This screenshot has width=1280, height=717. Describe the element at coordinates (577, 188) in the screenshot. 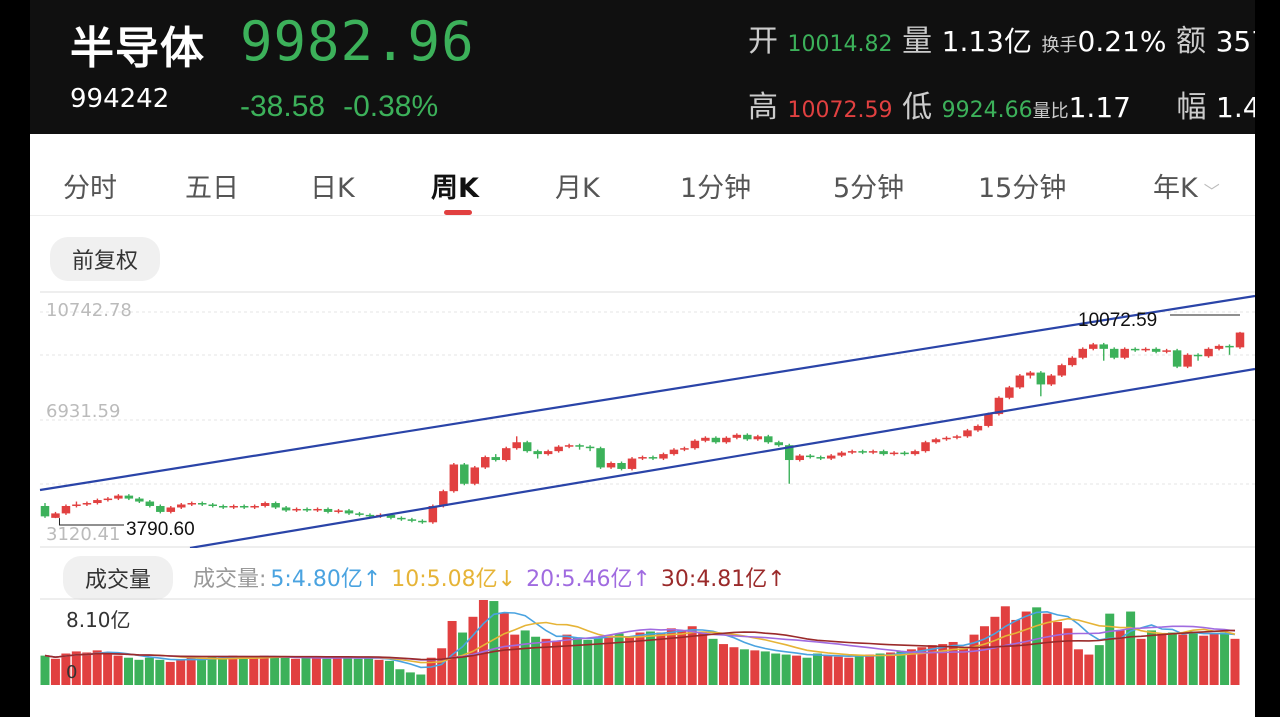

I see `tab-monthly-k: 月K` at that location.